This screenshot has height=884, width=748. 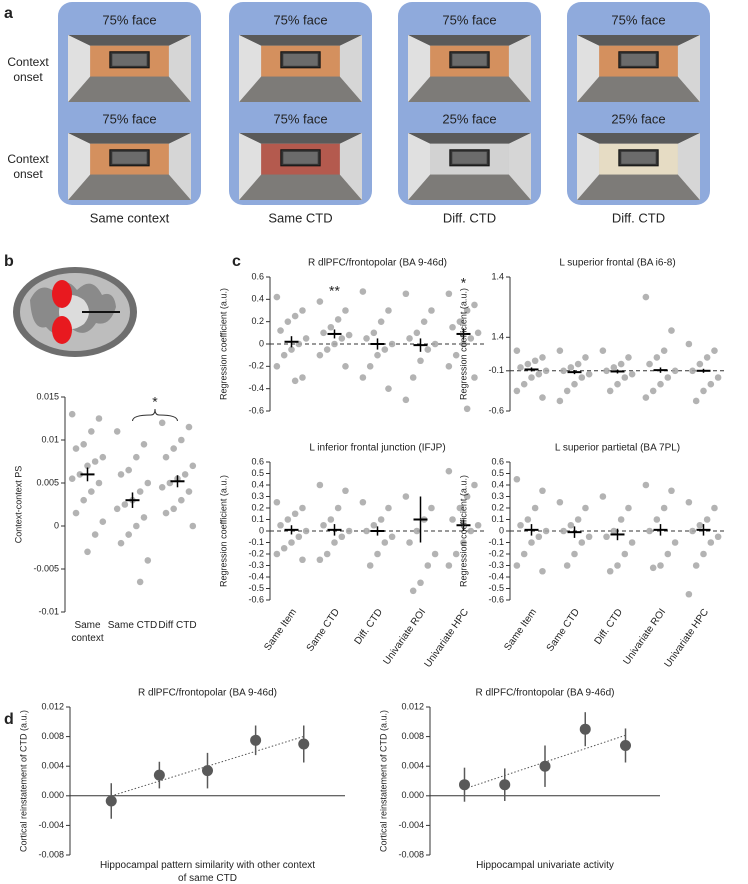 I want to click on significance: *, so click(x=464, y=282).